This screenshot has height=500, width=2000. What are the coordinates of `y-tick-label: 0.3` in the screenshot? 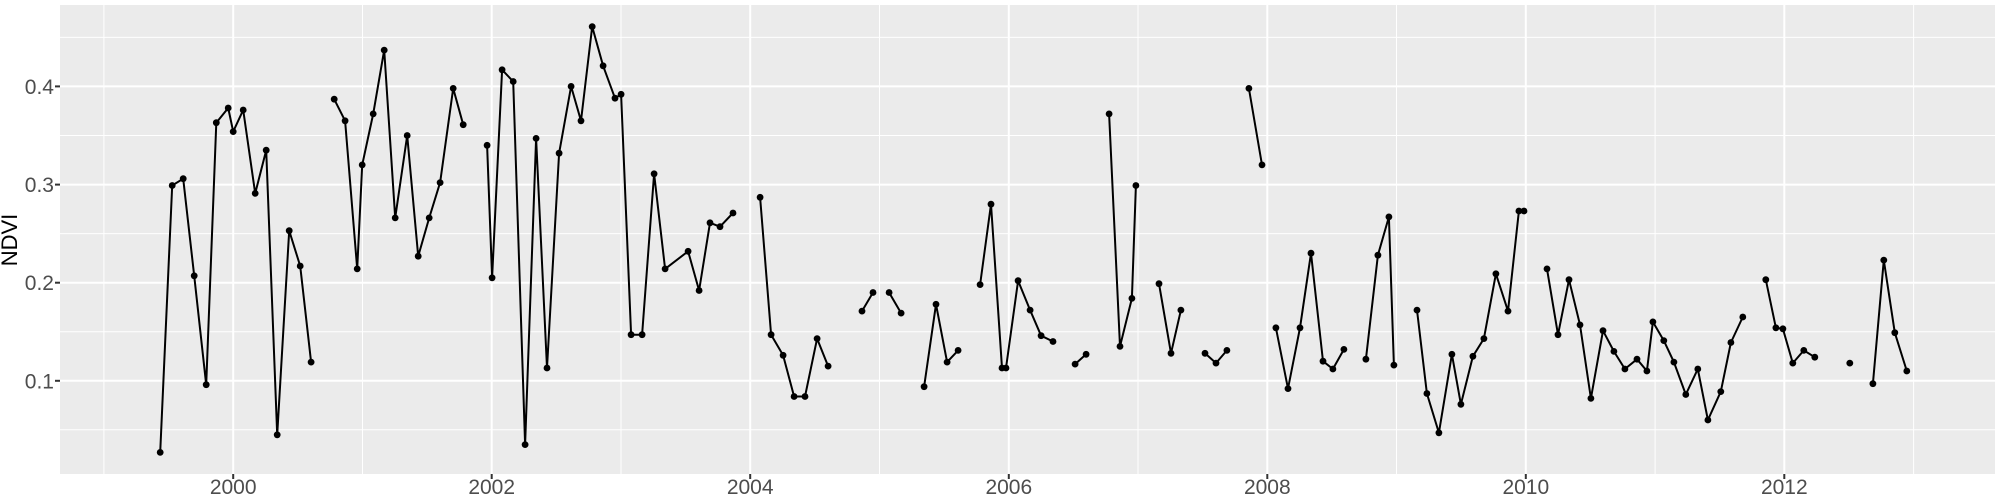 It's located at (39, 185).